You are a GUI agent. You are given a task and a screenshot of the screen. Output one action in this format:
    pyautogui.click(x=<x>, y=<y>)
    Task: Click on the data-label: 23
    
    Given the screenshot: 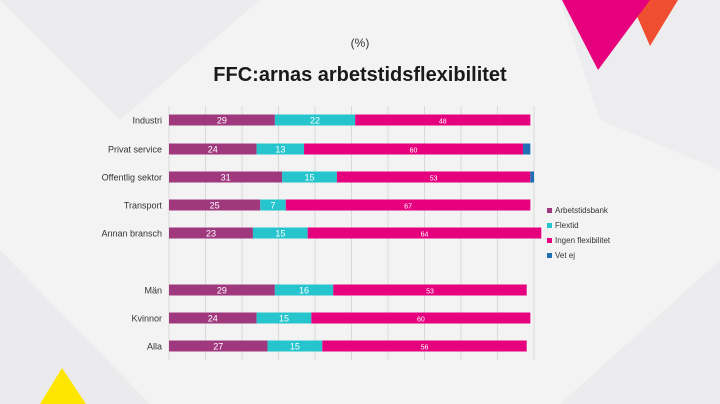 What is the action you would take?
    pyautogui.click(x=211, y=234)
    